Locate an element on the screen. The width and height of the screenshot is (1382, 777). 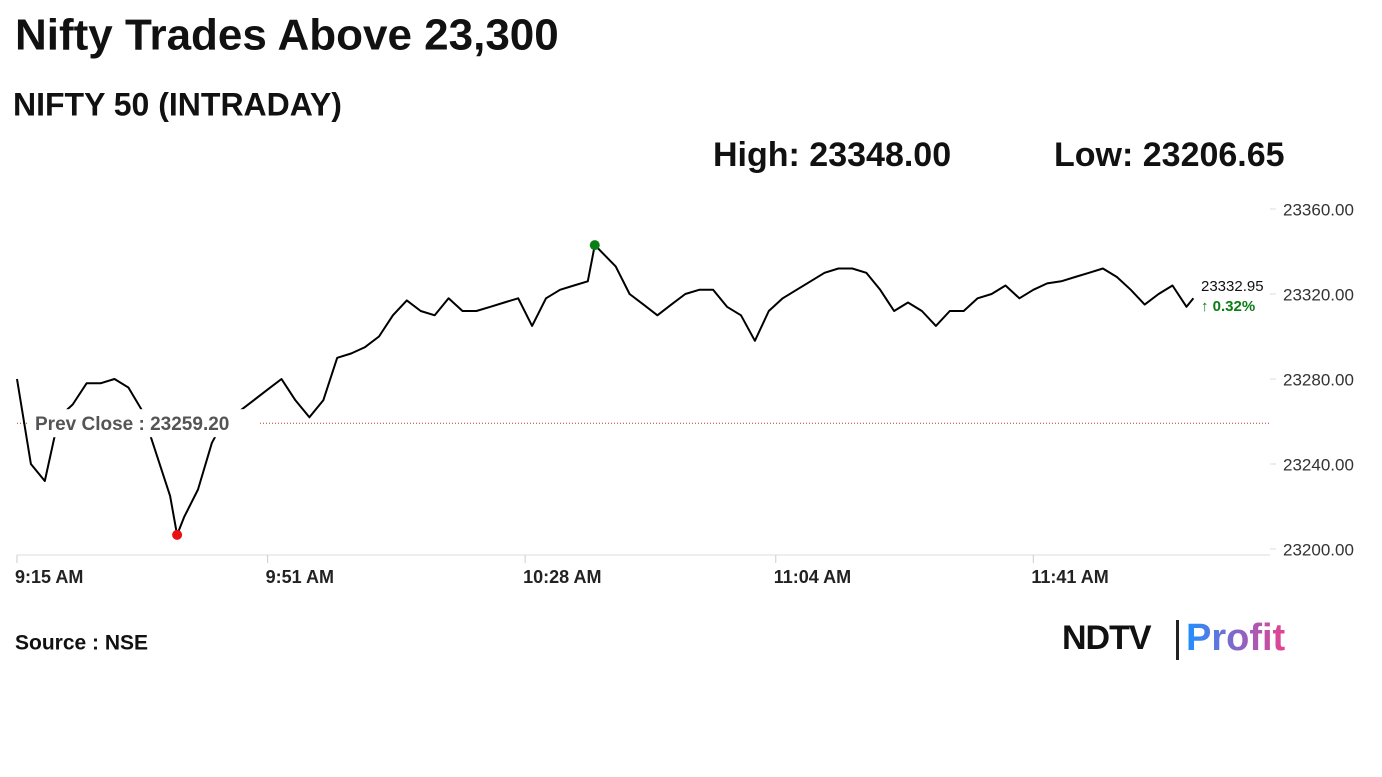
brand-profit: Profit is located at coordinates (1236, 638).